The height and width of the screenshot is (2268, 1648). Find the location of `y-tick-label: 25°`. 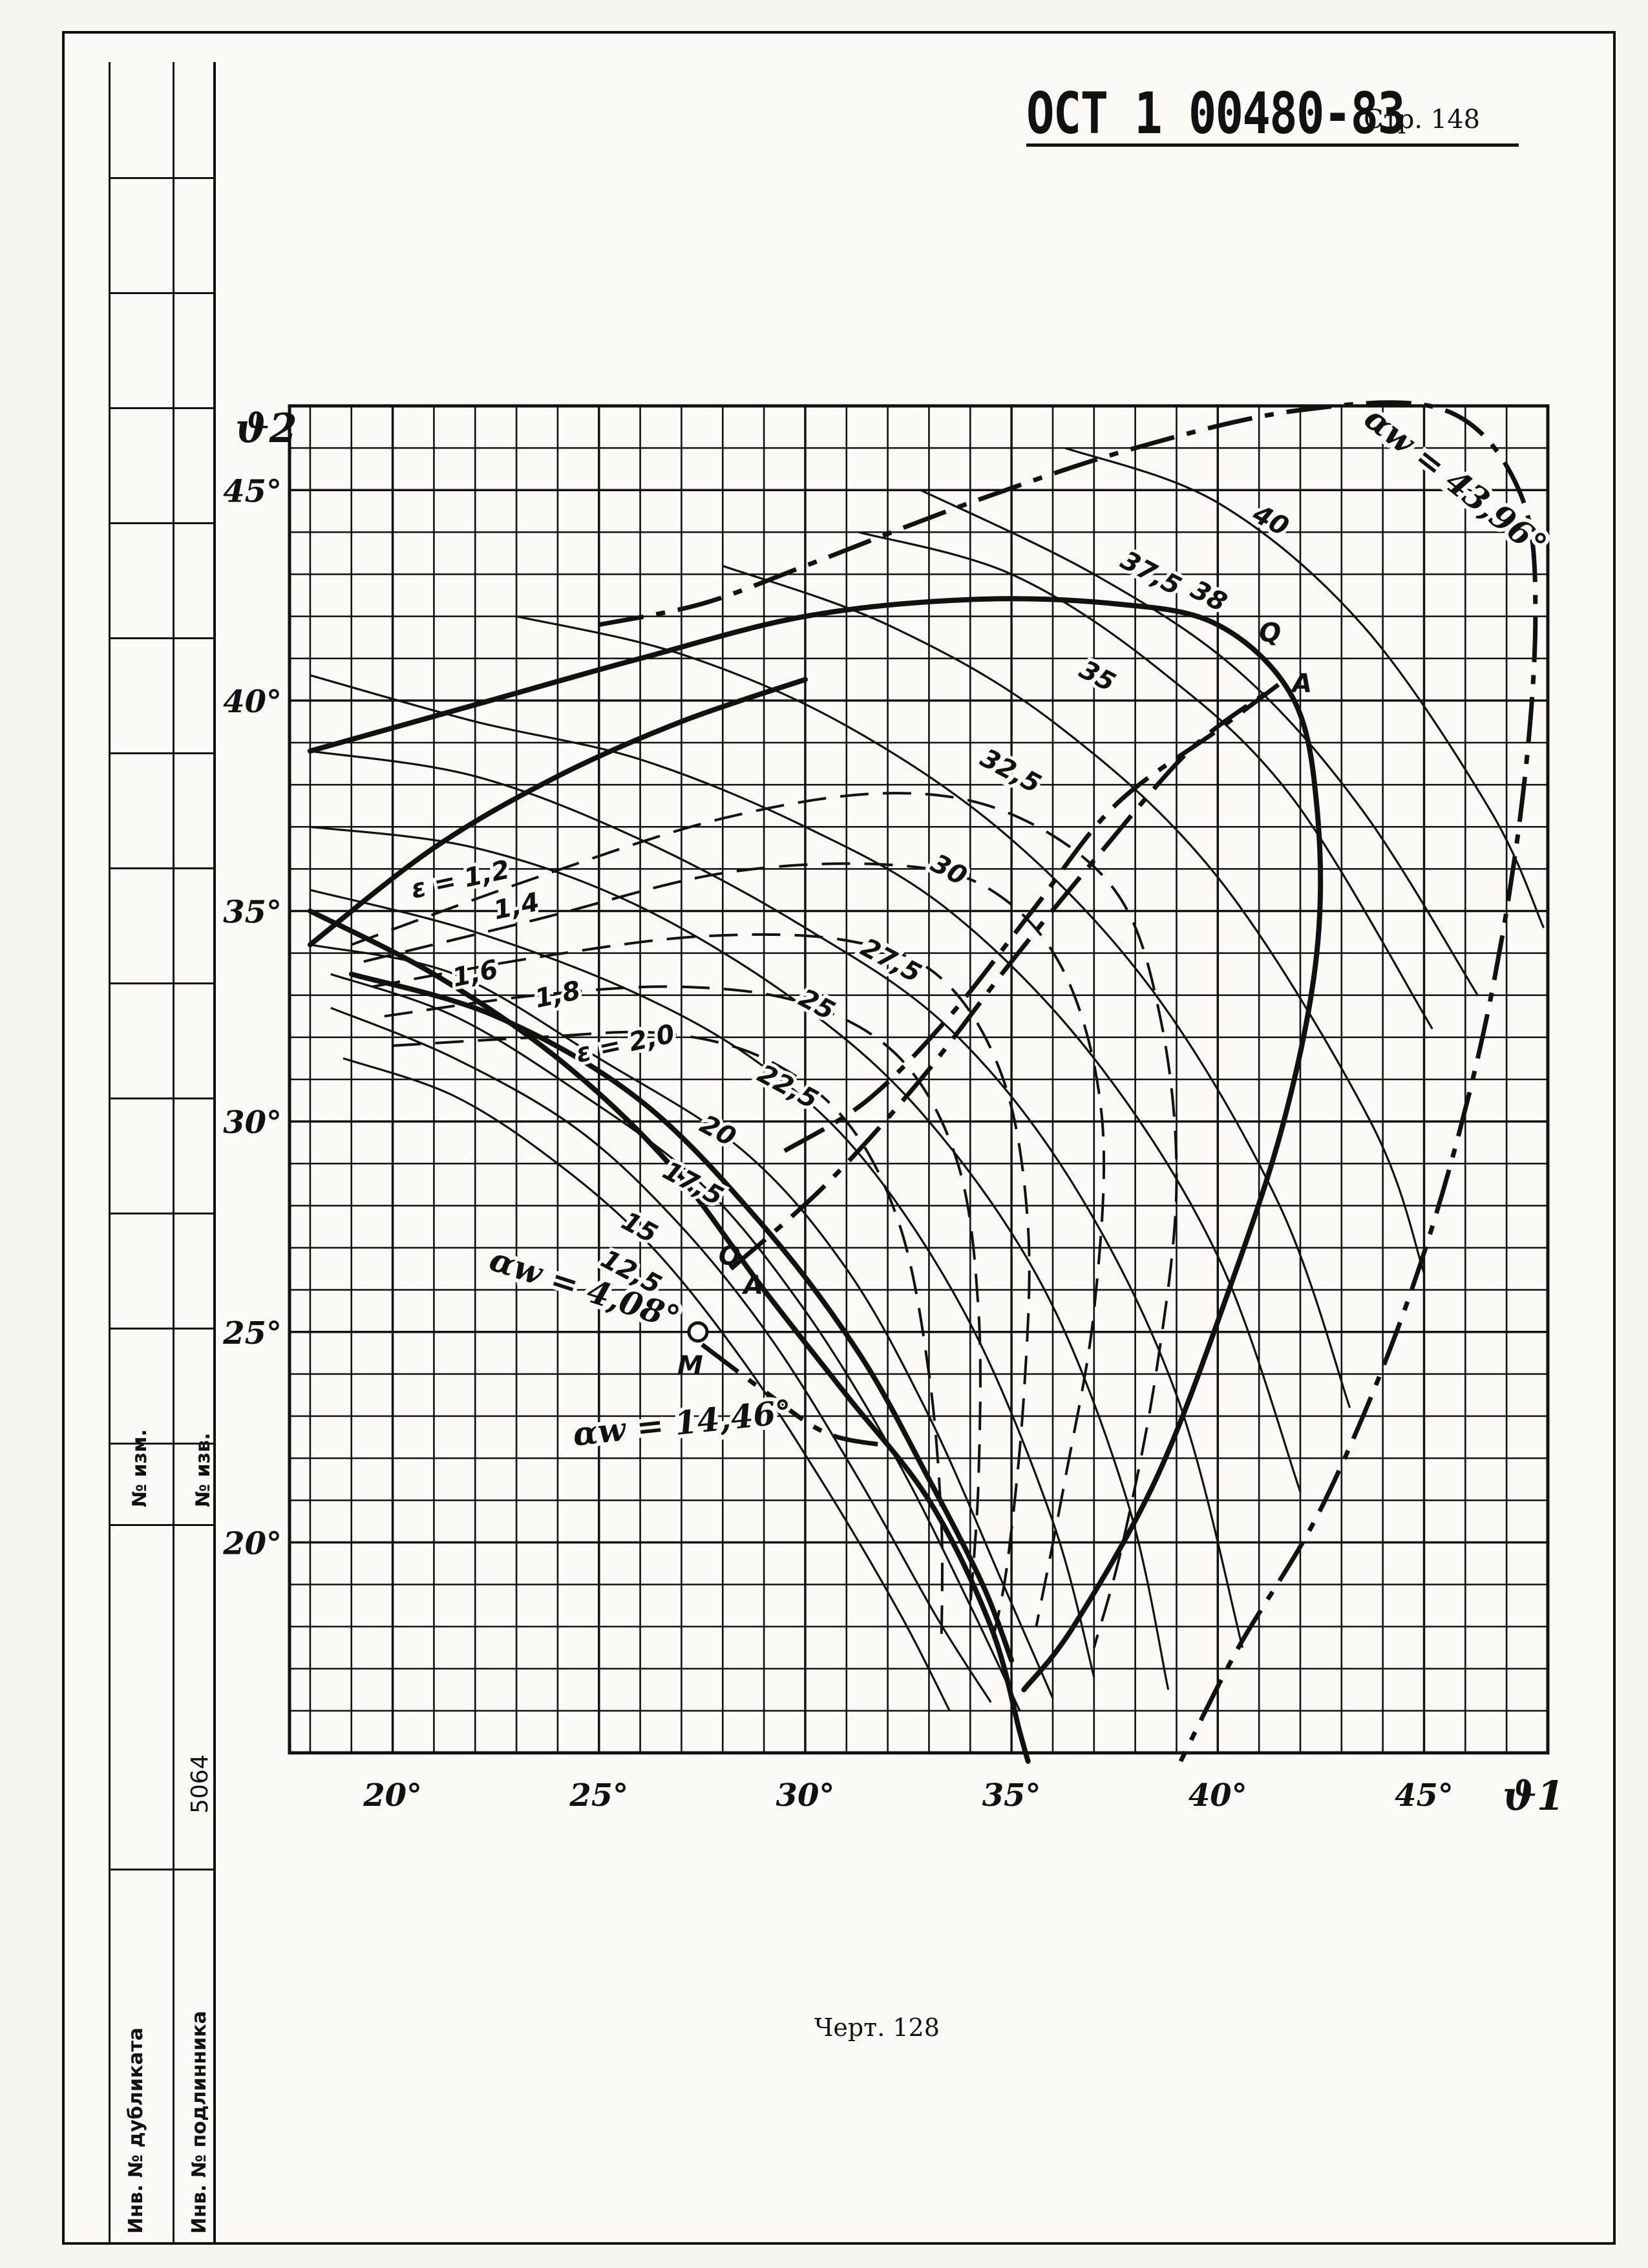

y-tick-label: 25° is located at coordinates (252, 1333).